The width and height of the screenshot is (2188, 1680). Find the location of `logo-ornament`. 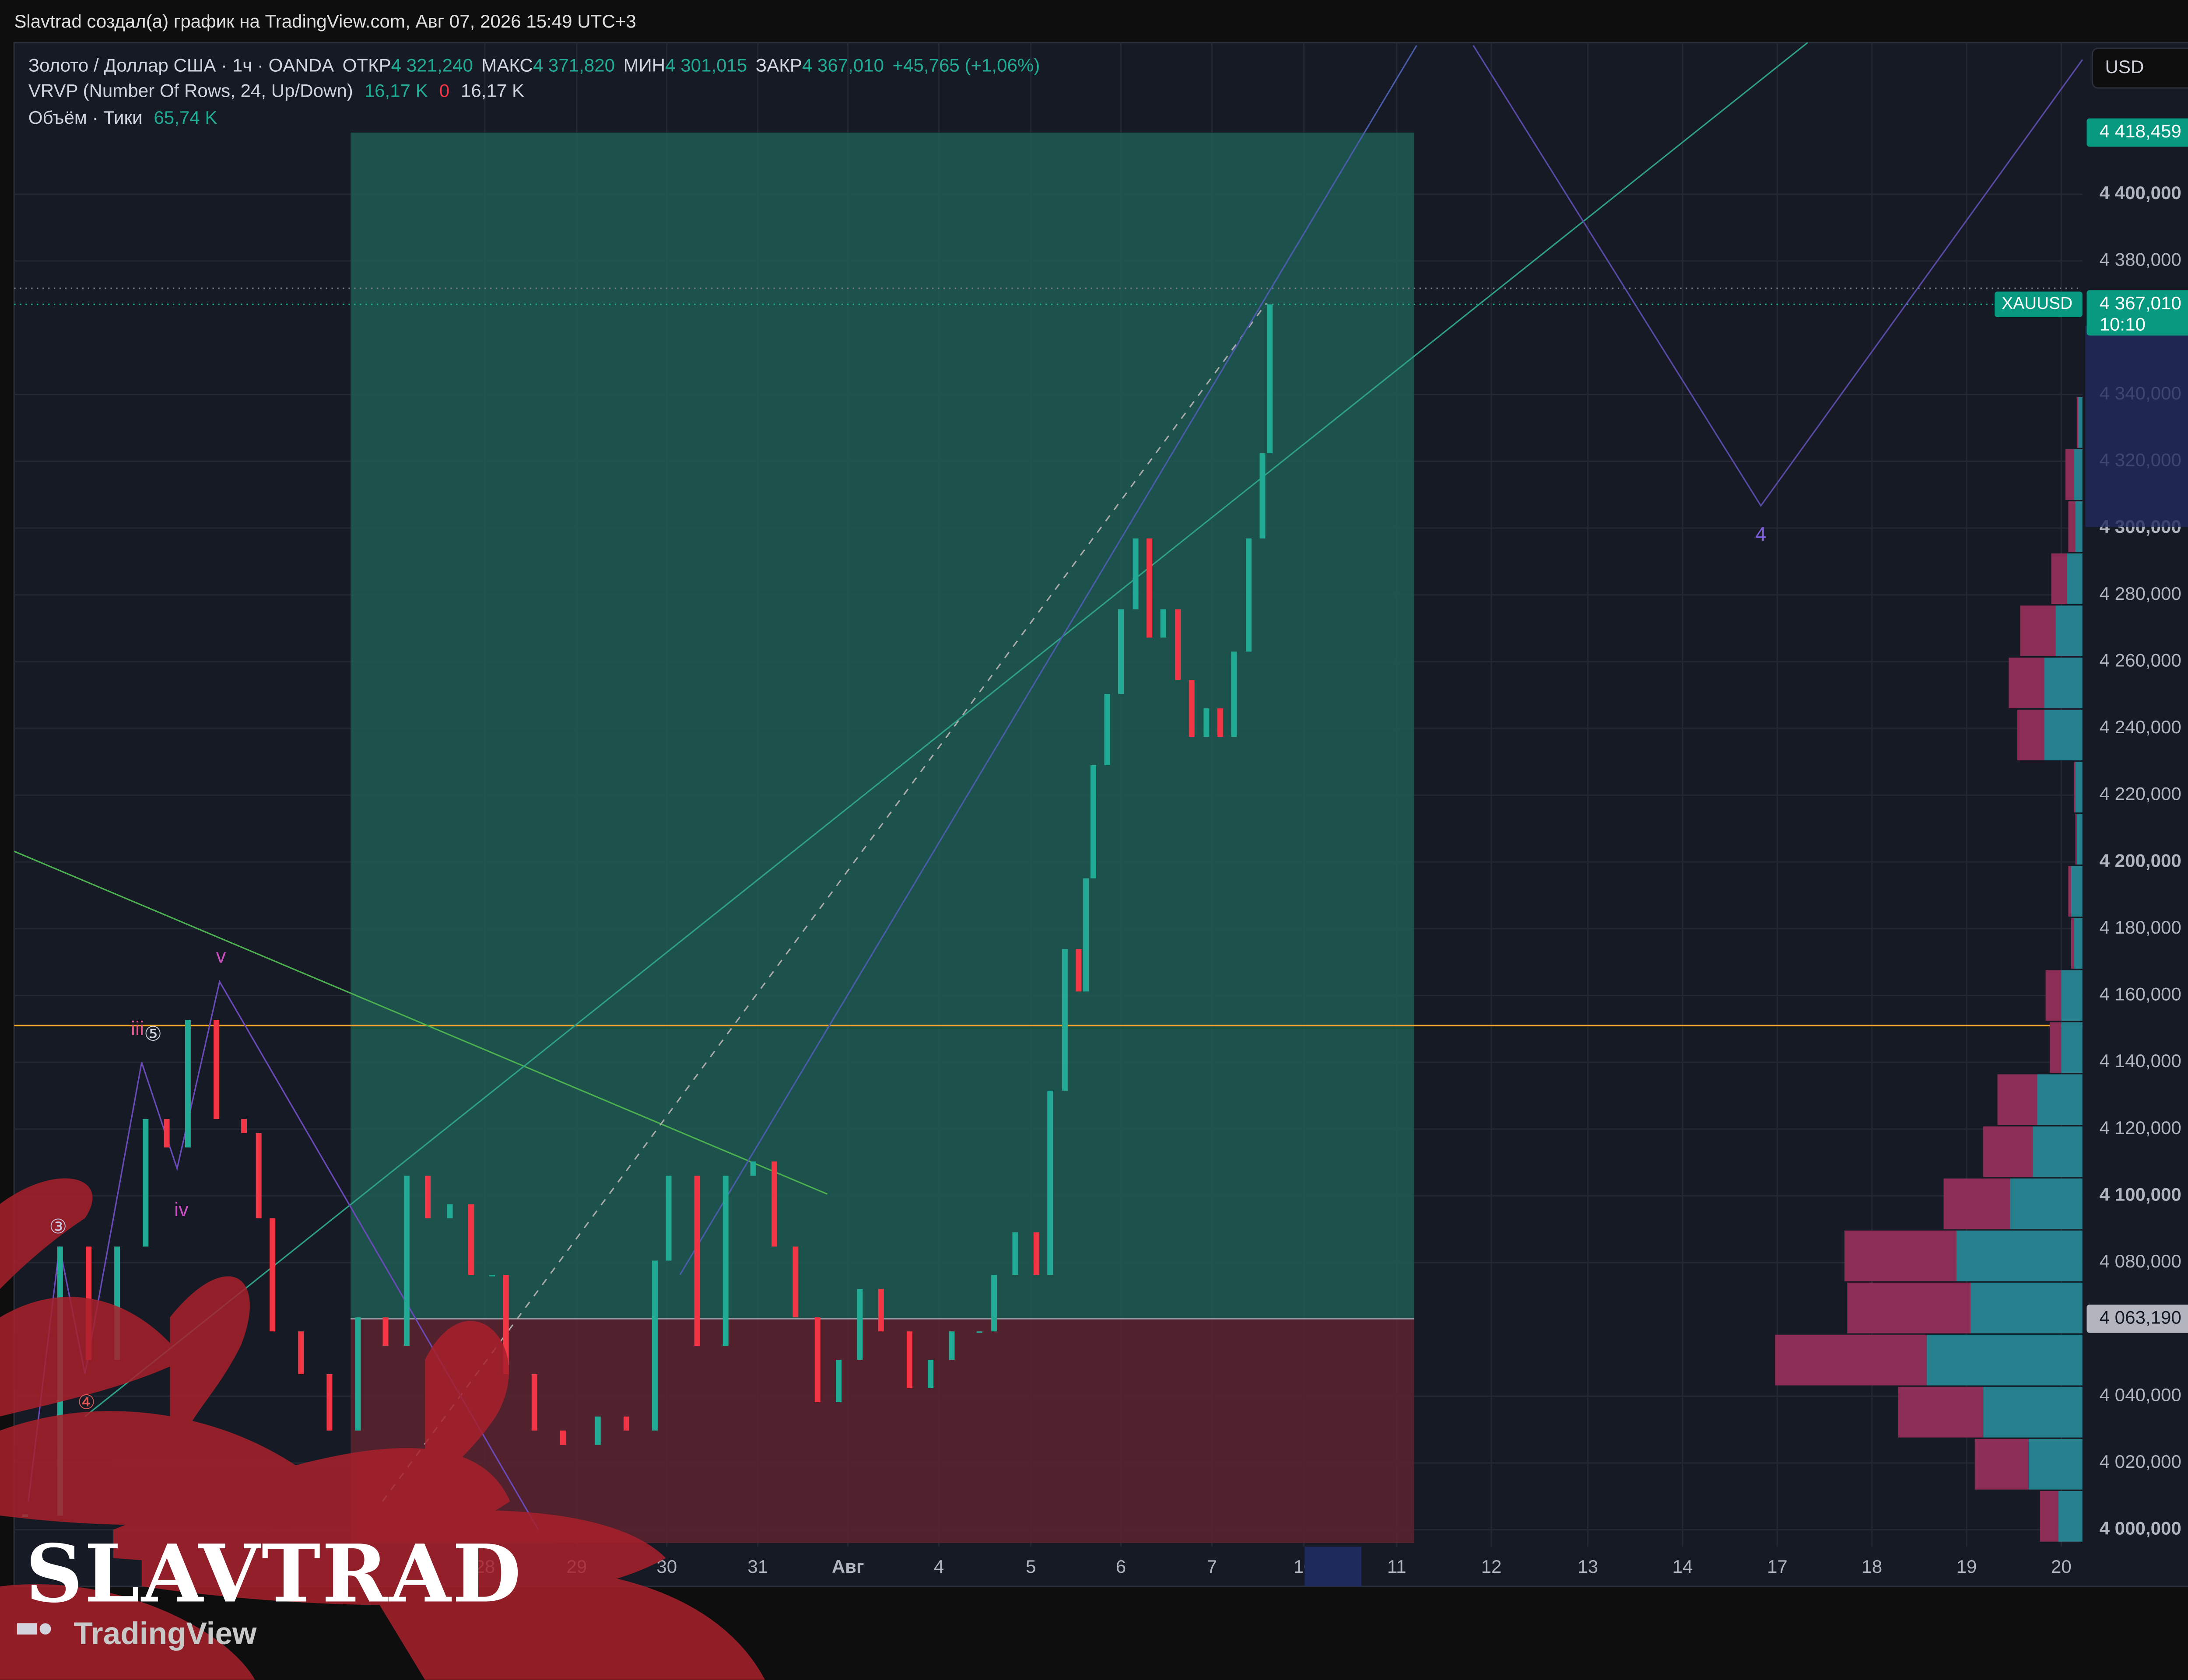

logo-ornament is located at coordinates (382, 1429).